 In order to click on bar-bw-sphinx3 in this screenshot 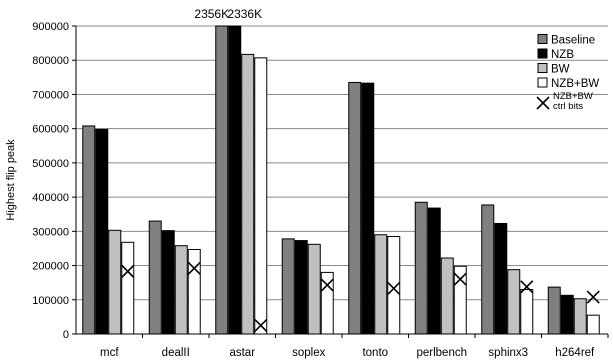, I will do `click(514, 302)`.